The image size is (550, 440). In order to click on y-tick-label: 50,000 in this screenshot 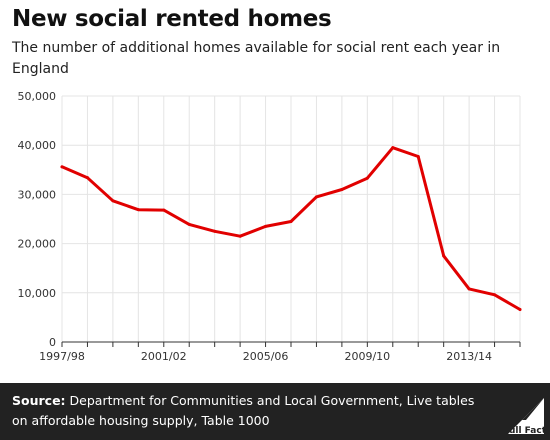, I will do `click(37, 96)`.